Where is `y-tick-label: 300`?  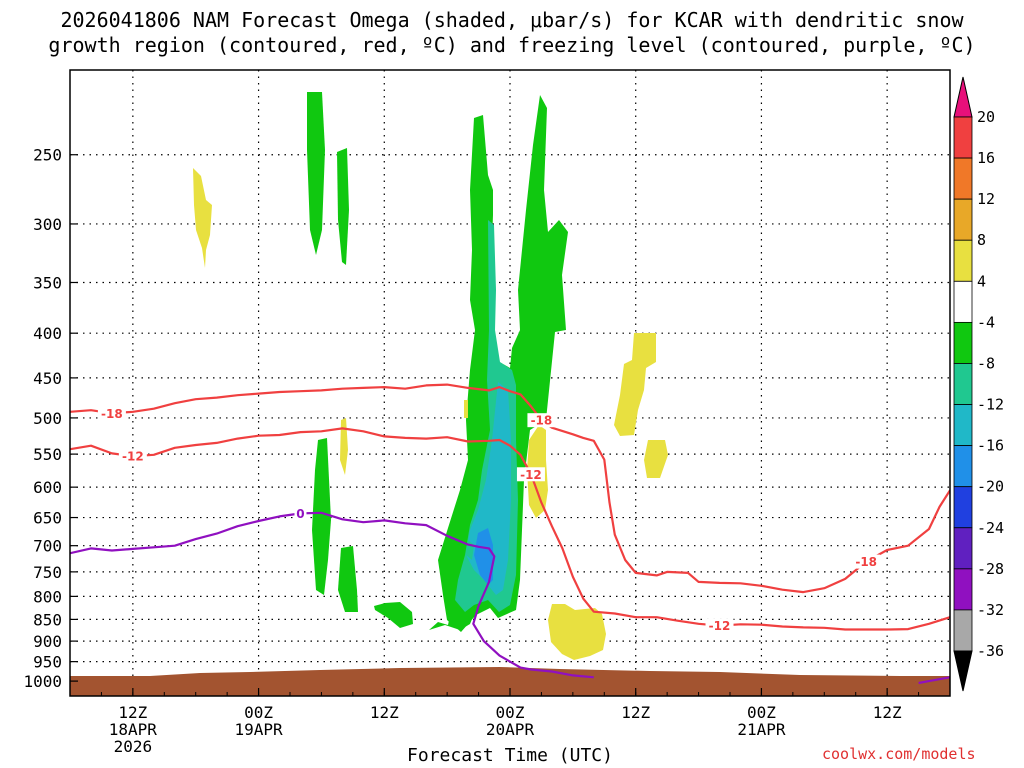 y-tick-label: 300 is located at coordinates (47, 224).